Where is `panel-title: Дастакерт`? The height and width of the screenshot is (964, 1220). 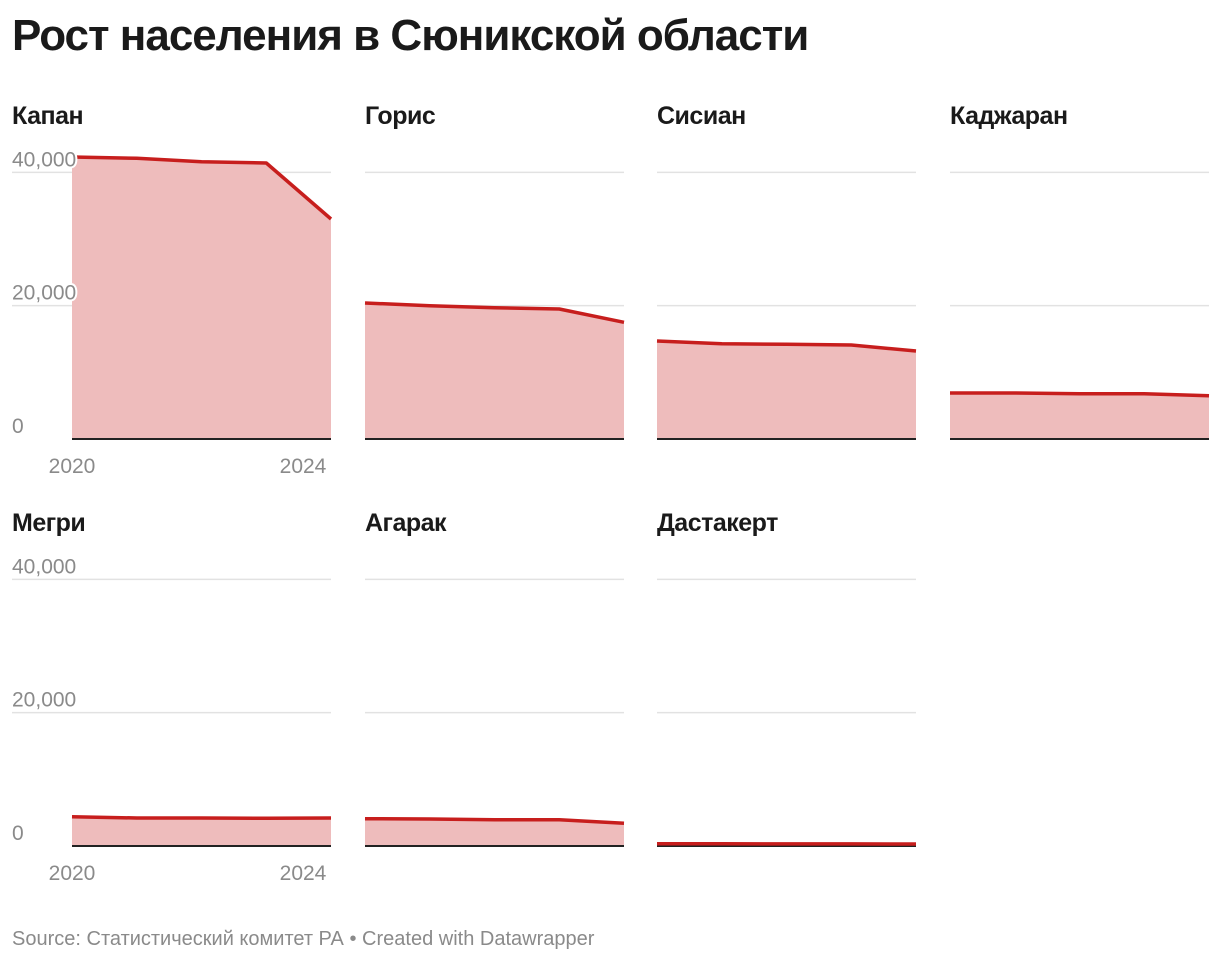
panel-title: Дастакерт is located at coordinates (717, 523).